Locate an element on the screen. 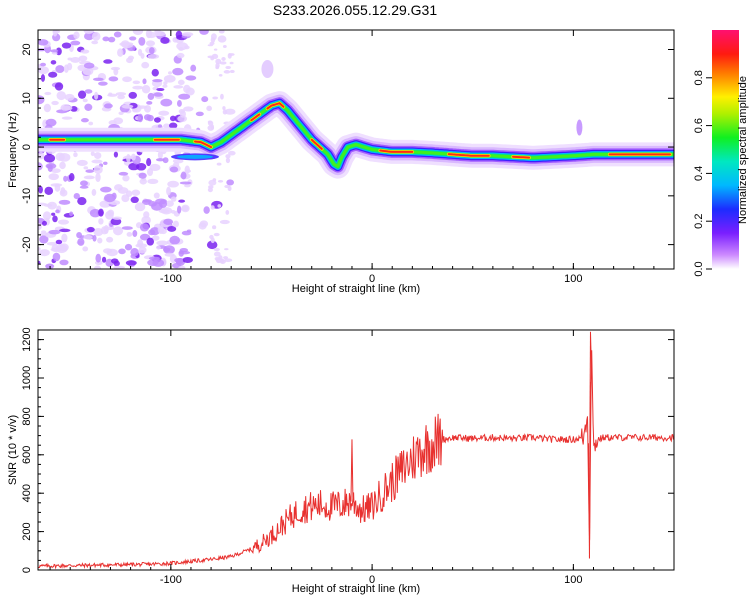 The width and height of the screenshot is (750, 600). spectrogram-xlabel: Height of straight line (km) is located at coordinates (356, 289).